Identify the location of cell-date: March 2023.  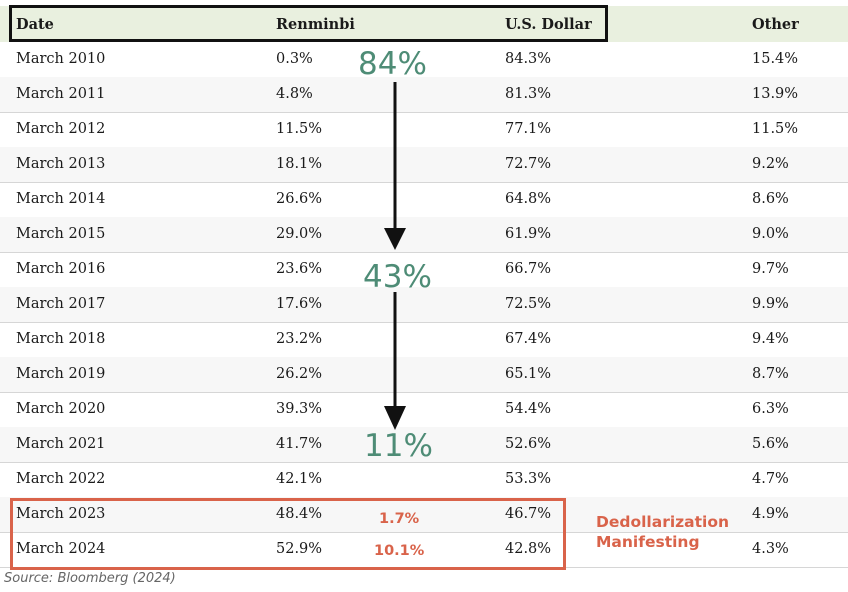
(61, 514).